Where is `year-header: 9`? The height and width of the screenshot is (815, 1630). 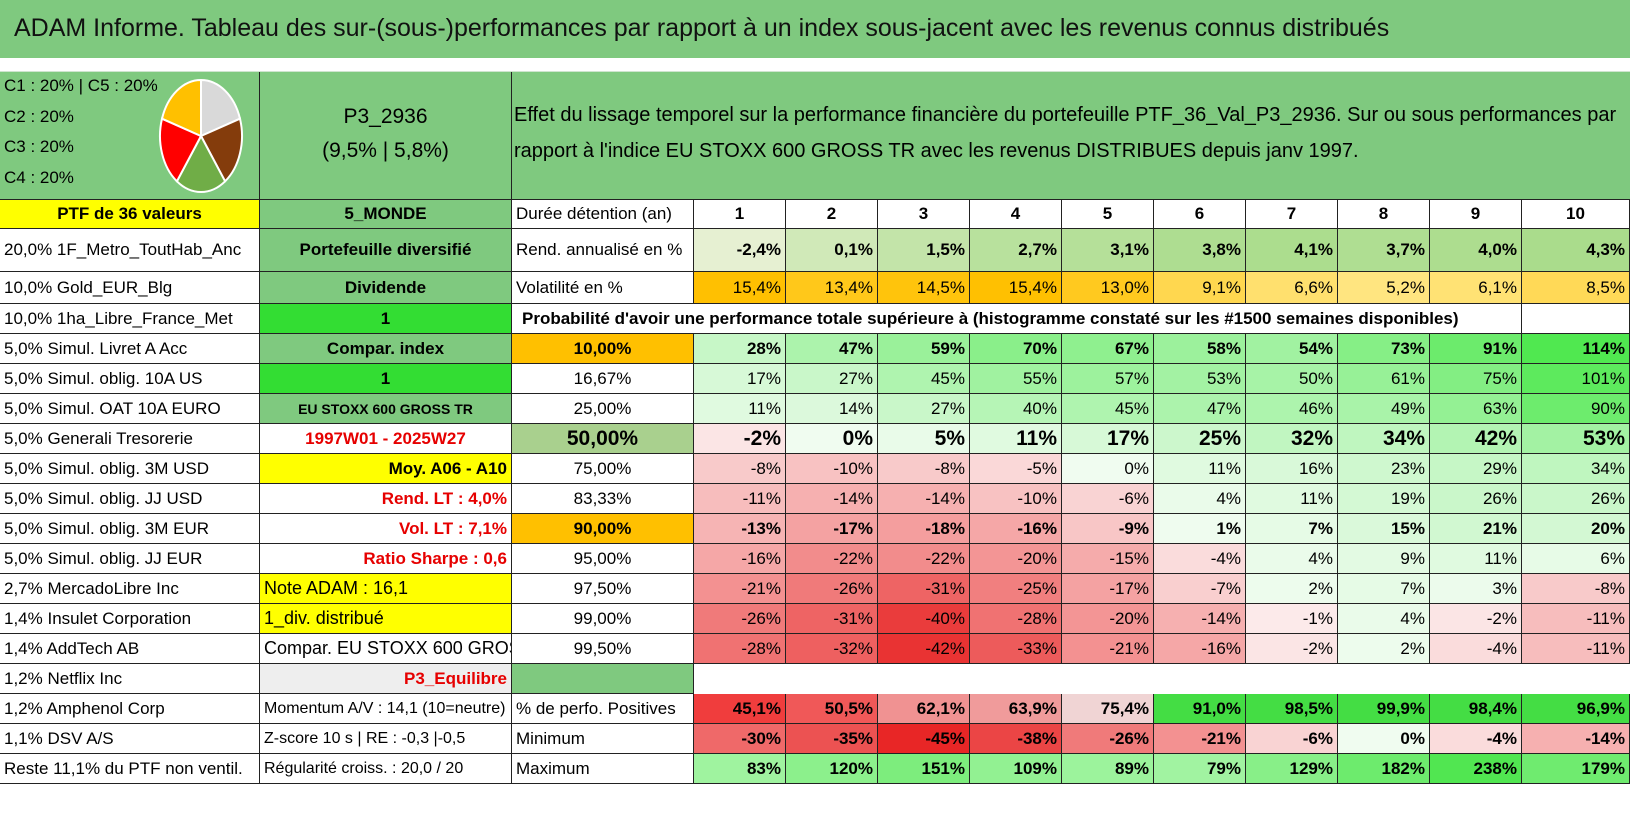 year-header: 9 is located at coordinates (1476, 214).